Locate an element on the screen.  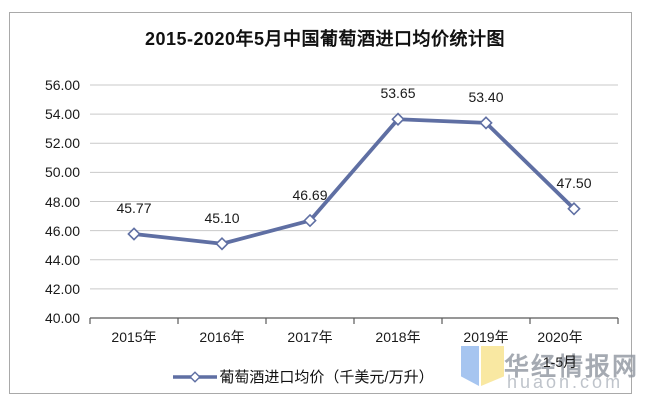
x-tick-label: 2020年 1-5月 is located at coordinates (560, 349).